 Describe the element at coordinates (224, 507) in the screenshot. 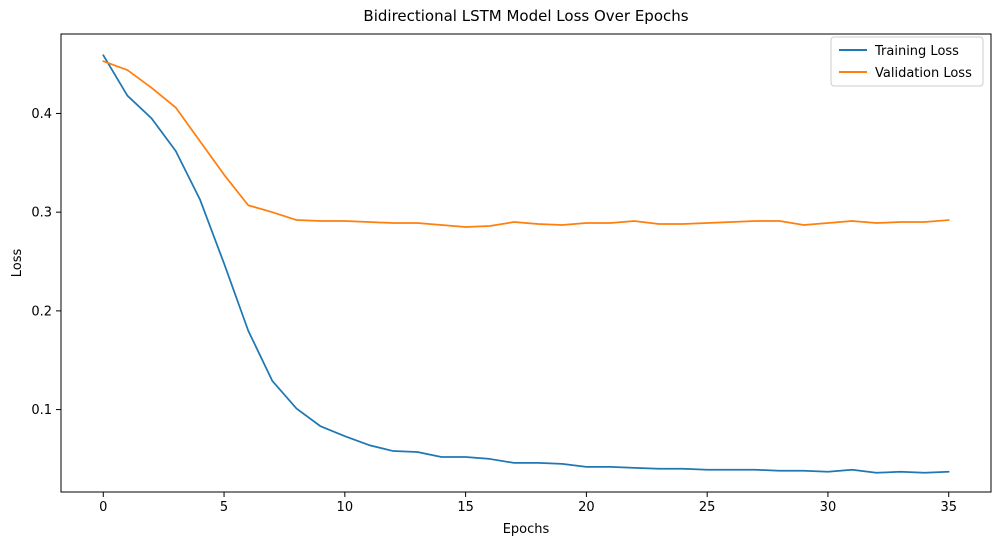

I see `x-tick-label: 5` at that location.